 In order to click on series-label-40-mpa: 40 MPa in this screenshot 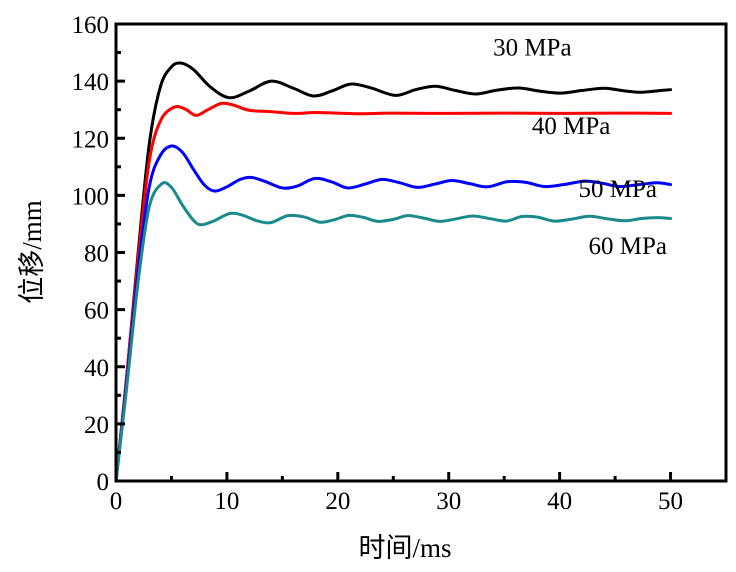, I will do `click(571, 126)`.